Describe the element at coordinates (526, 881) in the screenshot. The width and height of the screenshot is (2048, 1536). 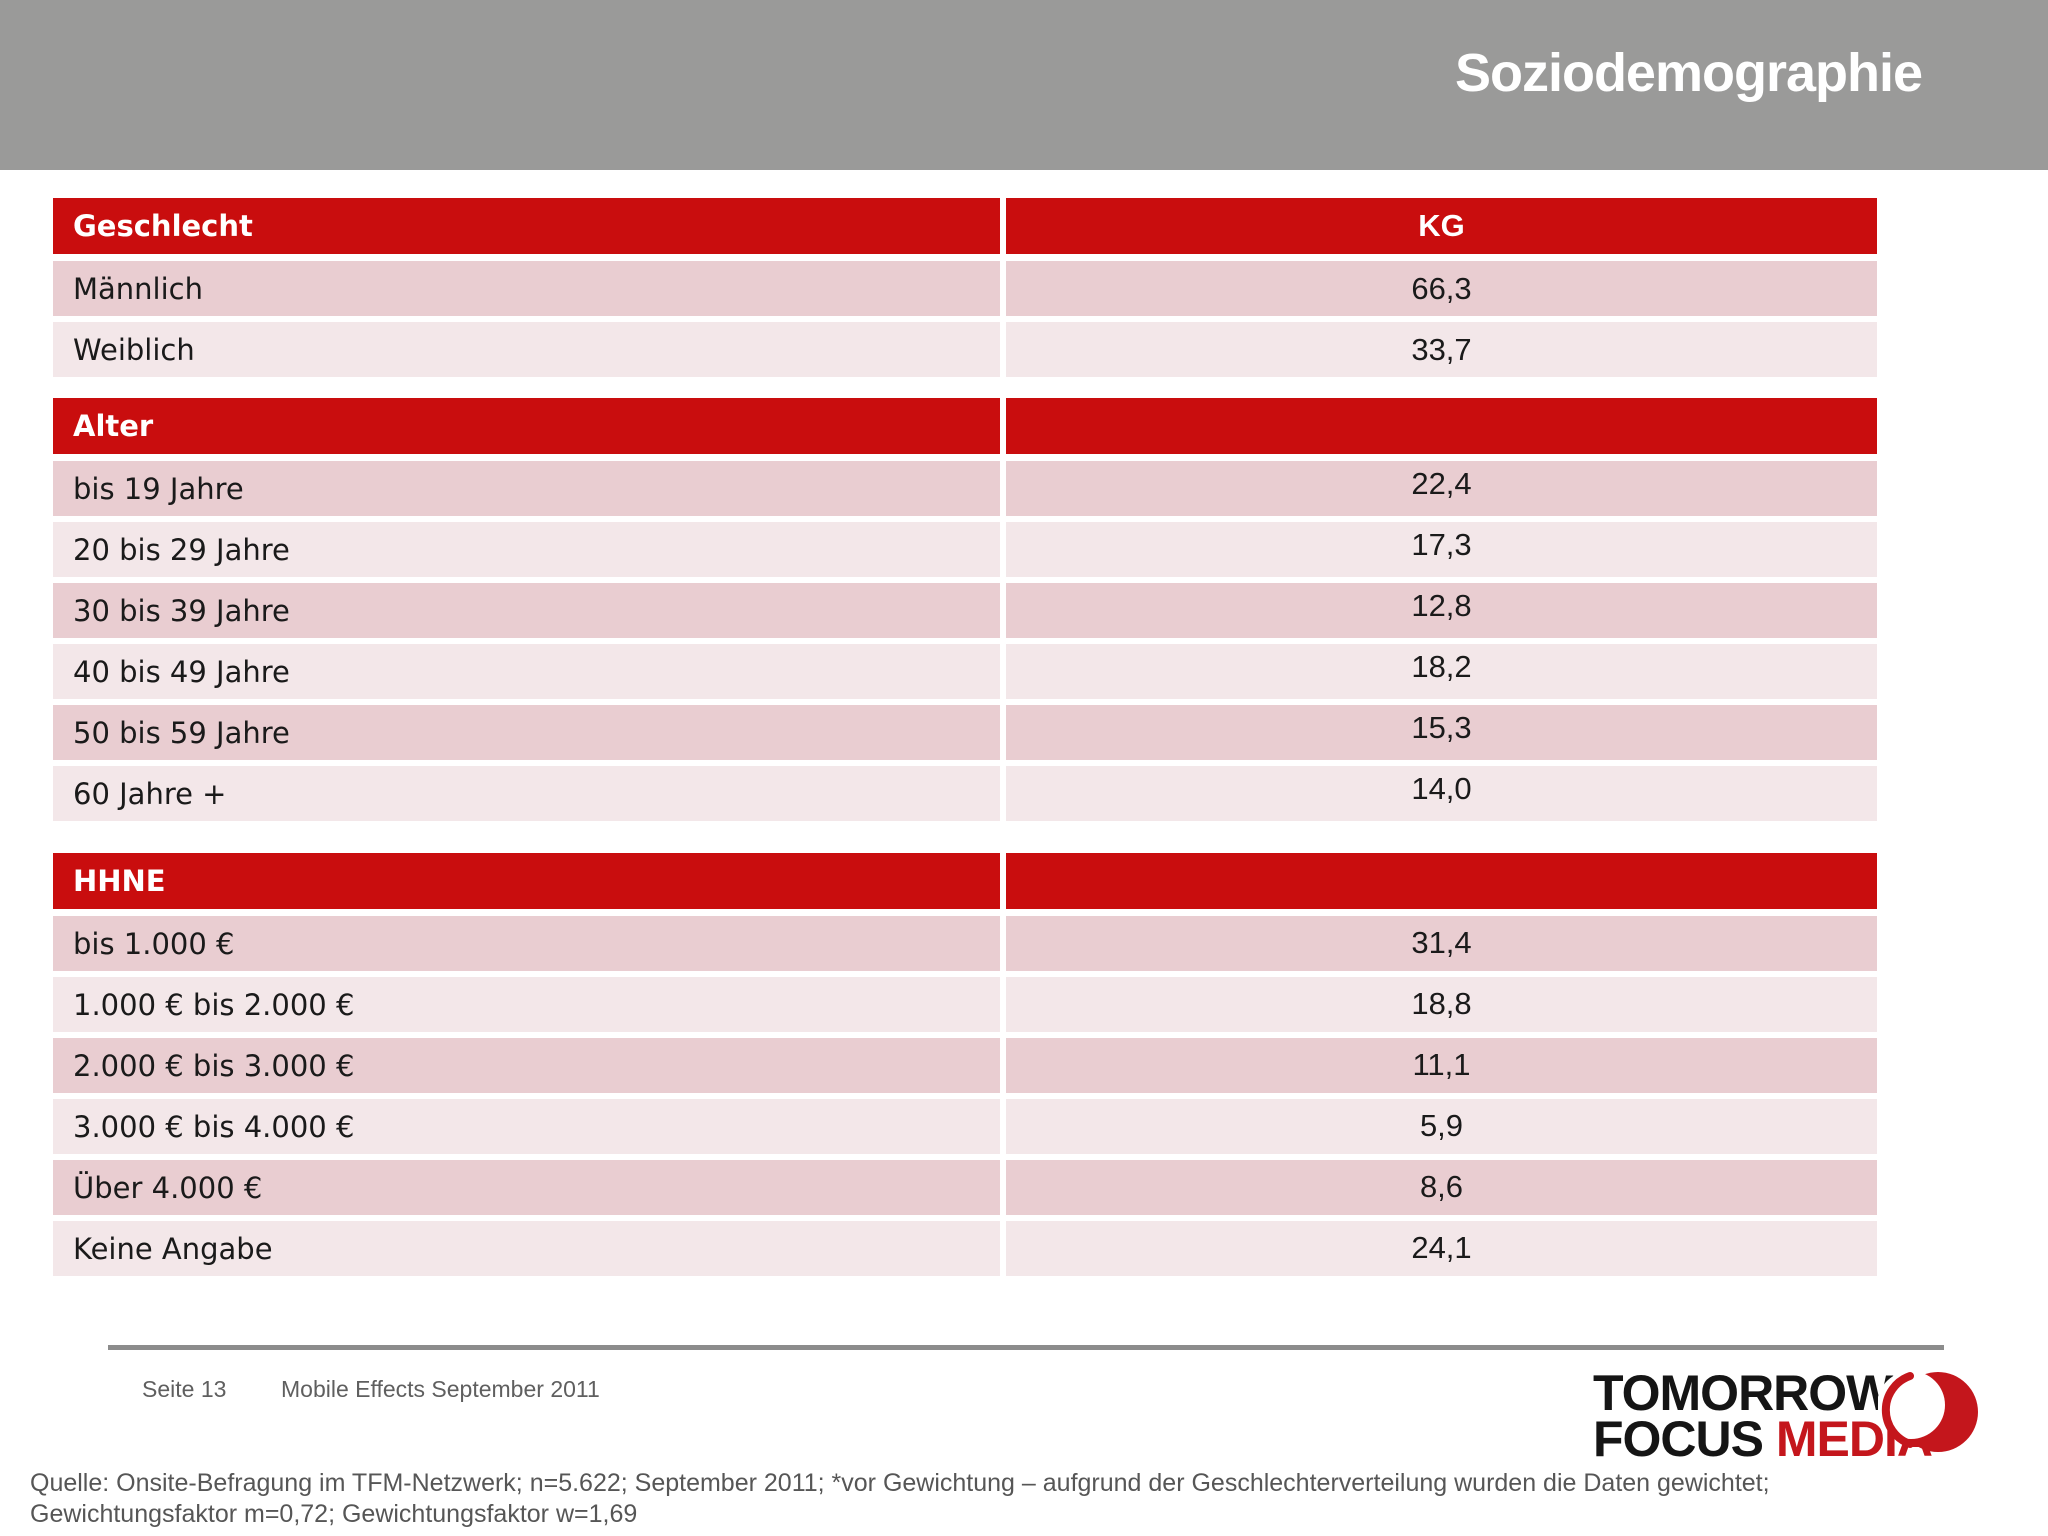
I see `table-header-label: HHNE` at that location.